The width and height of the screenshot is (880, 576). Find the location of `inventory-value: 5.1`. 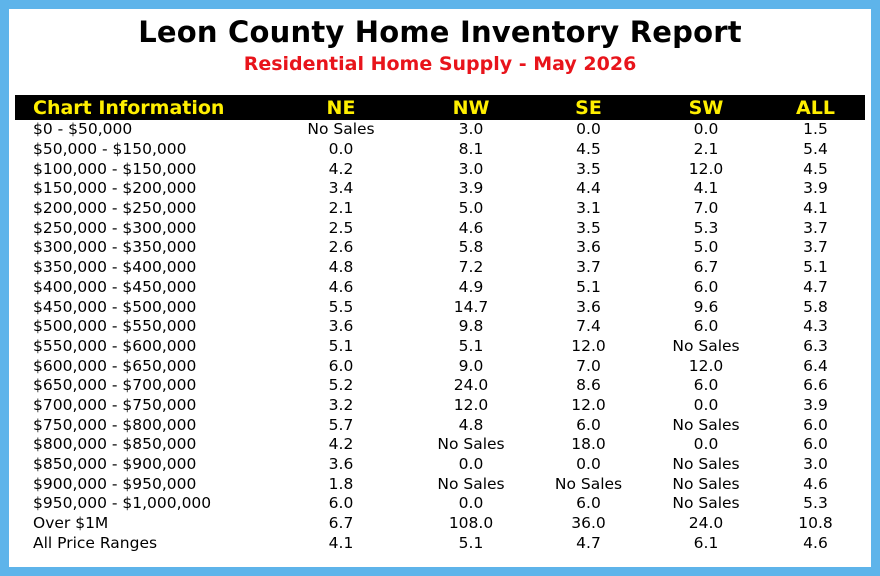

inventory-value: 5.1 is located at coordinates (471, 345).